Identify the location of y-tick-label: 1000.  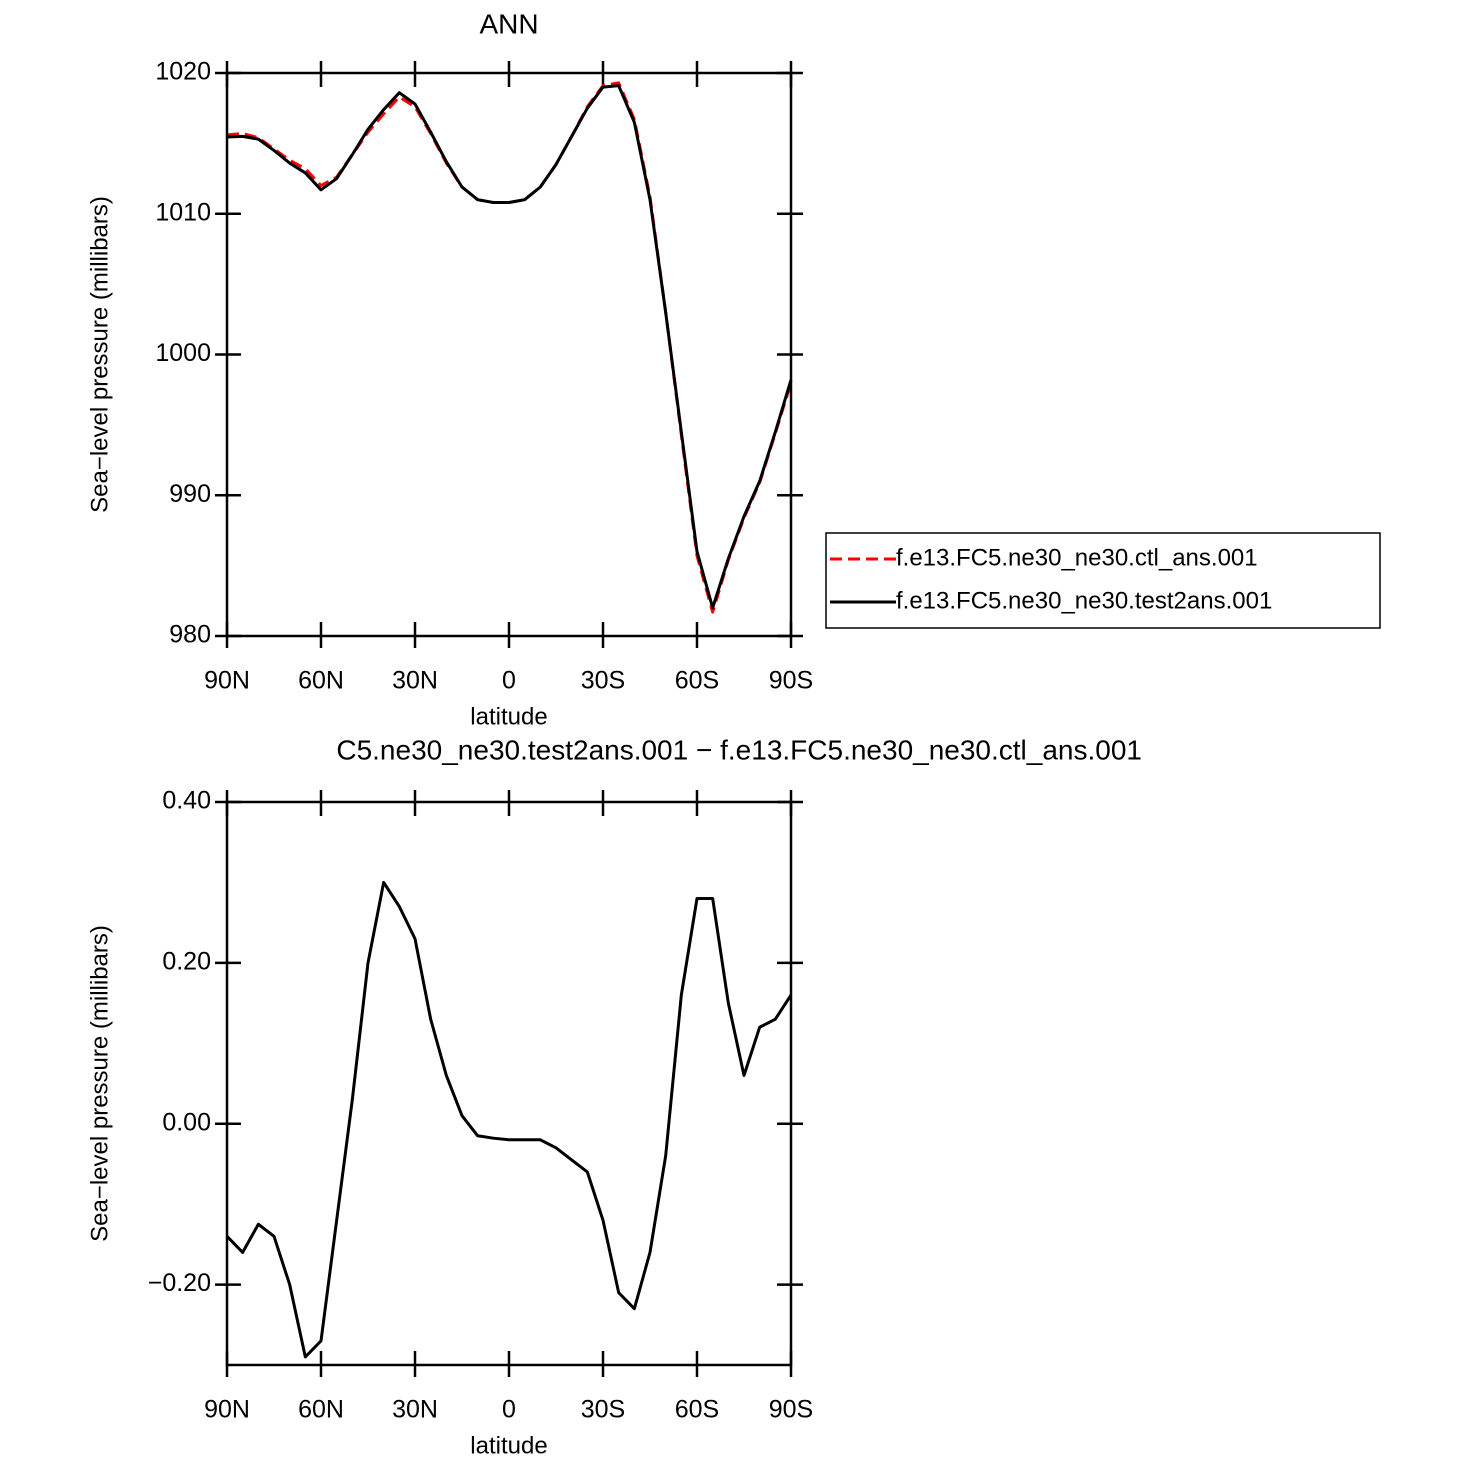
(183, 353).